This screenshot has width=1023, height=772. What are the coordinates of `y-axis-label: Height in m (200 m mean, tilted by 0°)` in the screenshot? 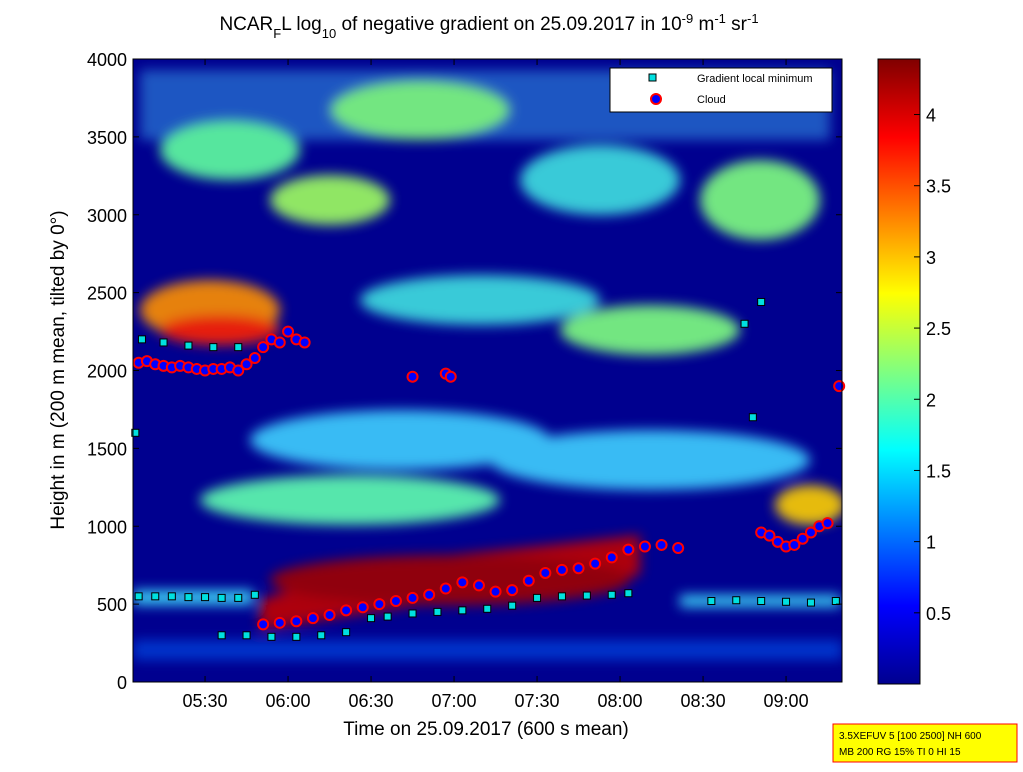 It's located at (58, 369).